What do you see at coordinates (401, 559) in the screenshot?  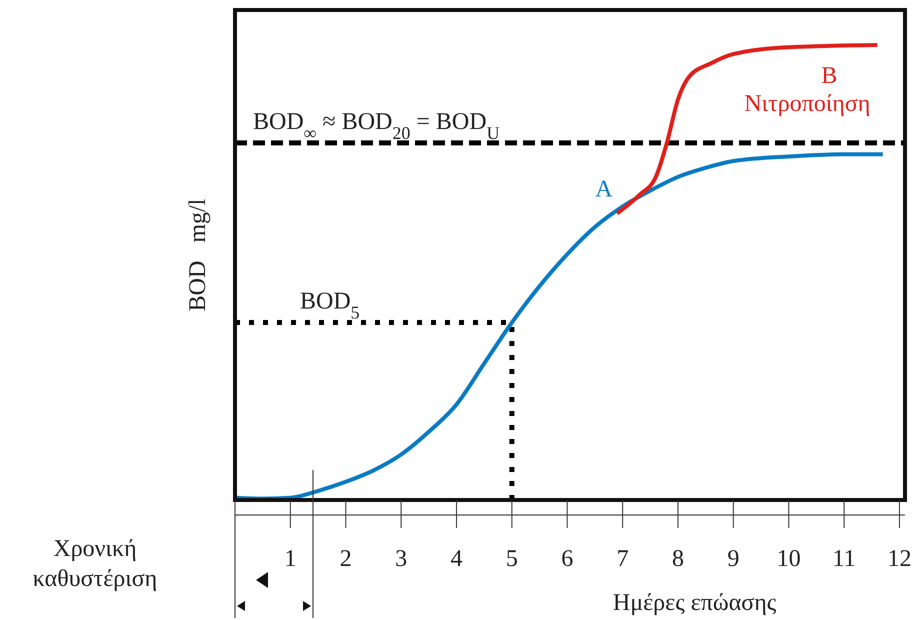 I see `x-tick-label: 3` at bounding box center [401, 559].